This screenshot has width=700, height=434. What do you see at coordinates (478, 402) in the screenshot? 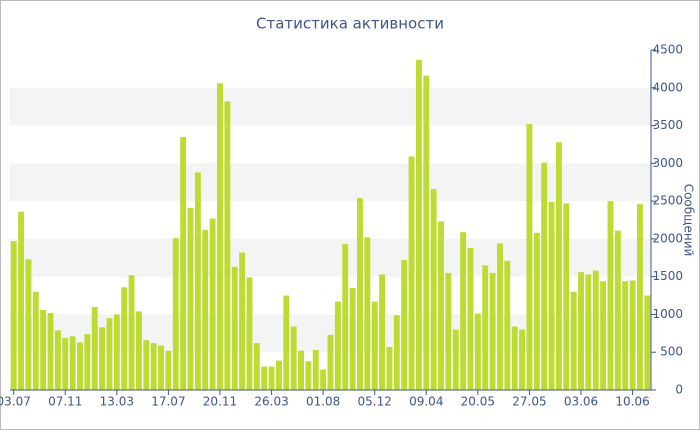
I see `x-tick-label: 20.05` at bounding box center [478, 402].